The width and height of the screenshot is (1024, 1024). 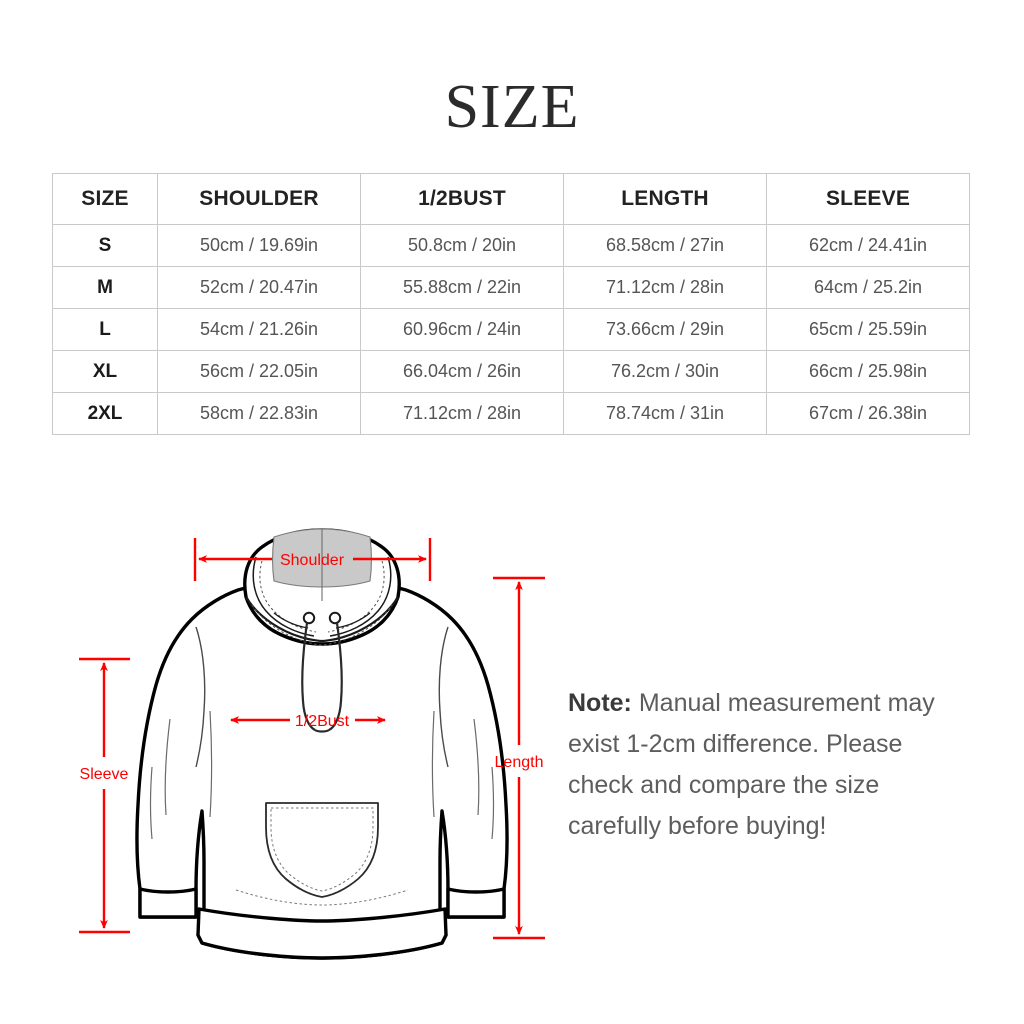 What do you see at coordinates (462, 287) in the screenshot?
I see `cell-half-bust: 55.88cm / 22in` at bounding box center [462, 287].